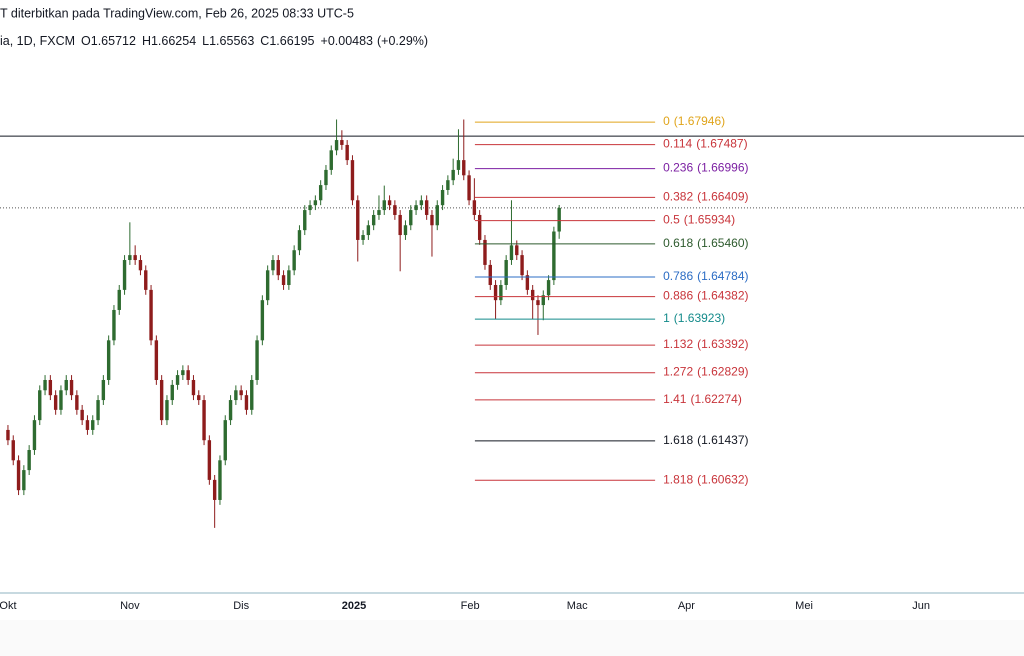  Describe the element at coordinates (678, 276) in the screenshot. I see `fib-level: 0.786` at that location.